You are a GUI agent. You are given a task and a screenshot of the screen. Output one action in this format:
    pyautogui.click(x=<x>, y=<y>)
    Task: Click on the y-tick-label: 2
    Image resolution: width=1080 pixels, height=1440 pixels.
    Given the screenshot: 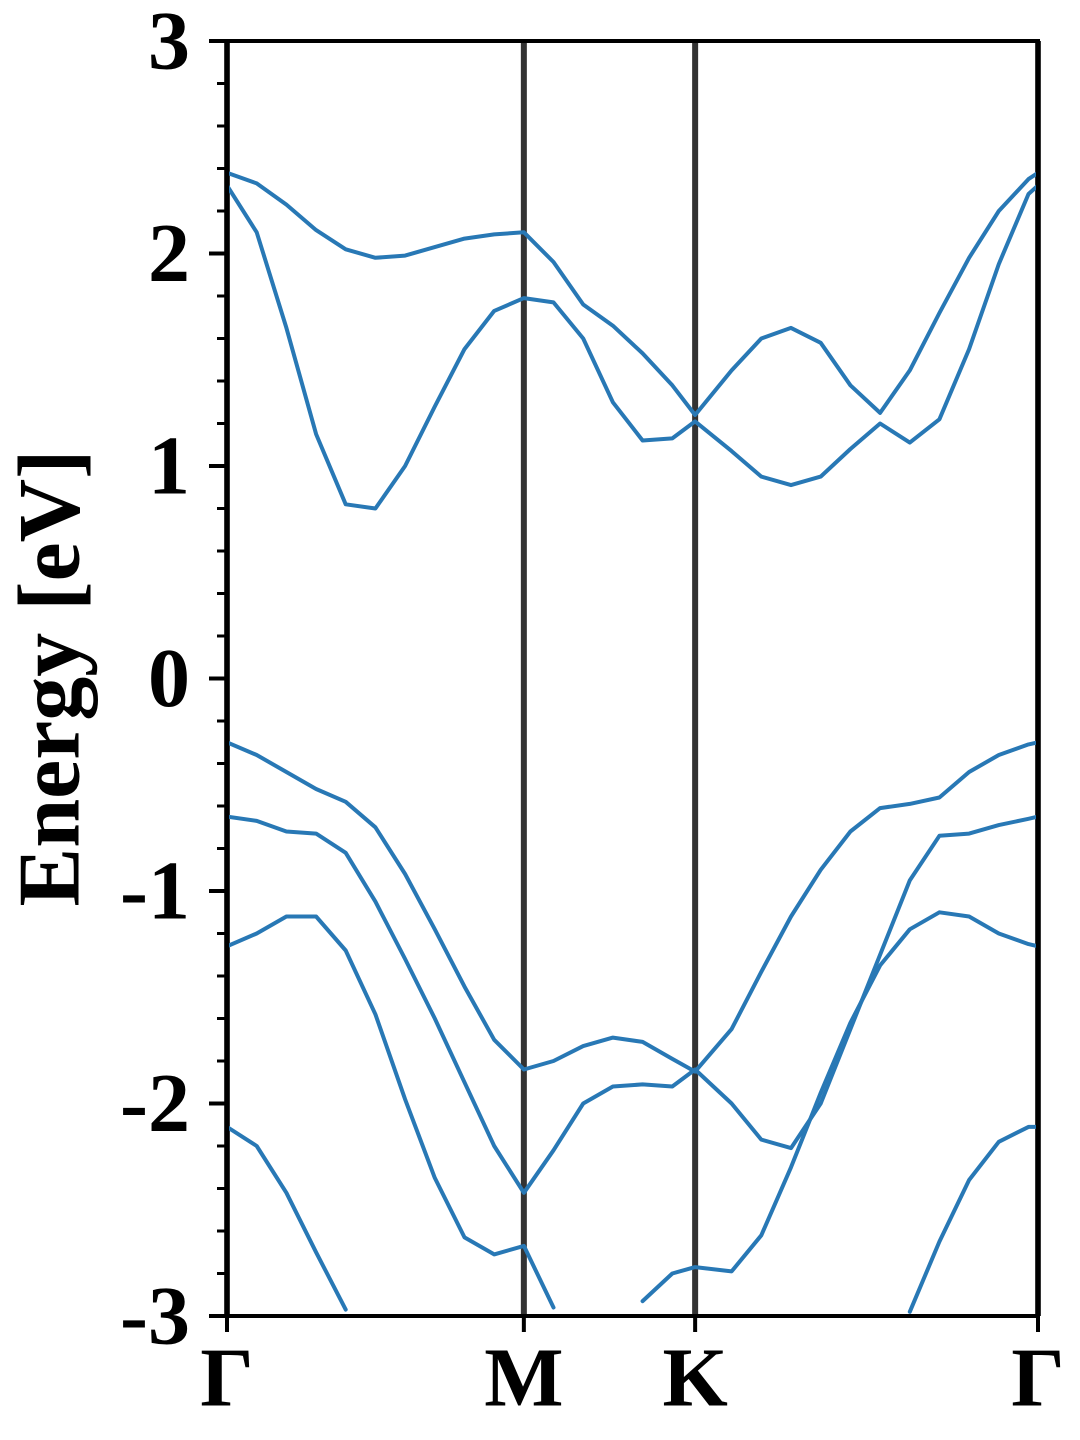 What is the action you would take?
    pyautogui.click(x=169, y=253)
    